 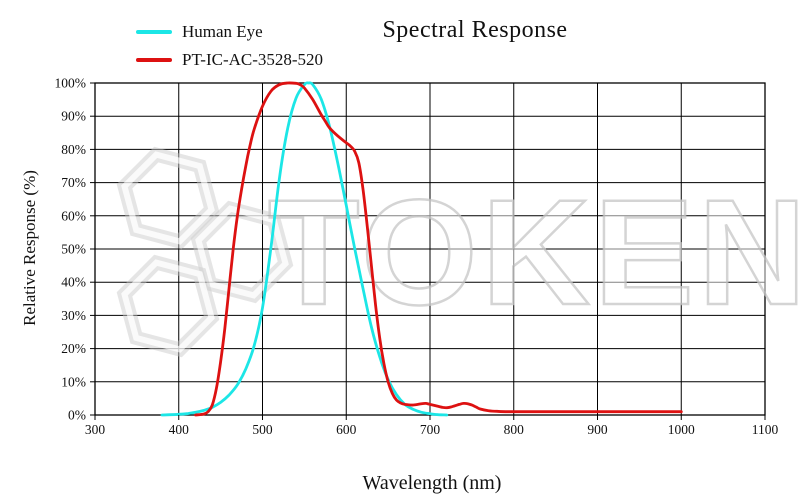 What do you see at coordinates (262, 429) in the screenshot?
I see `x-tick-label: 500` at bounding box center [262, 429].